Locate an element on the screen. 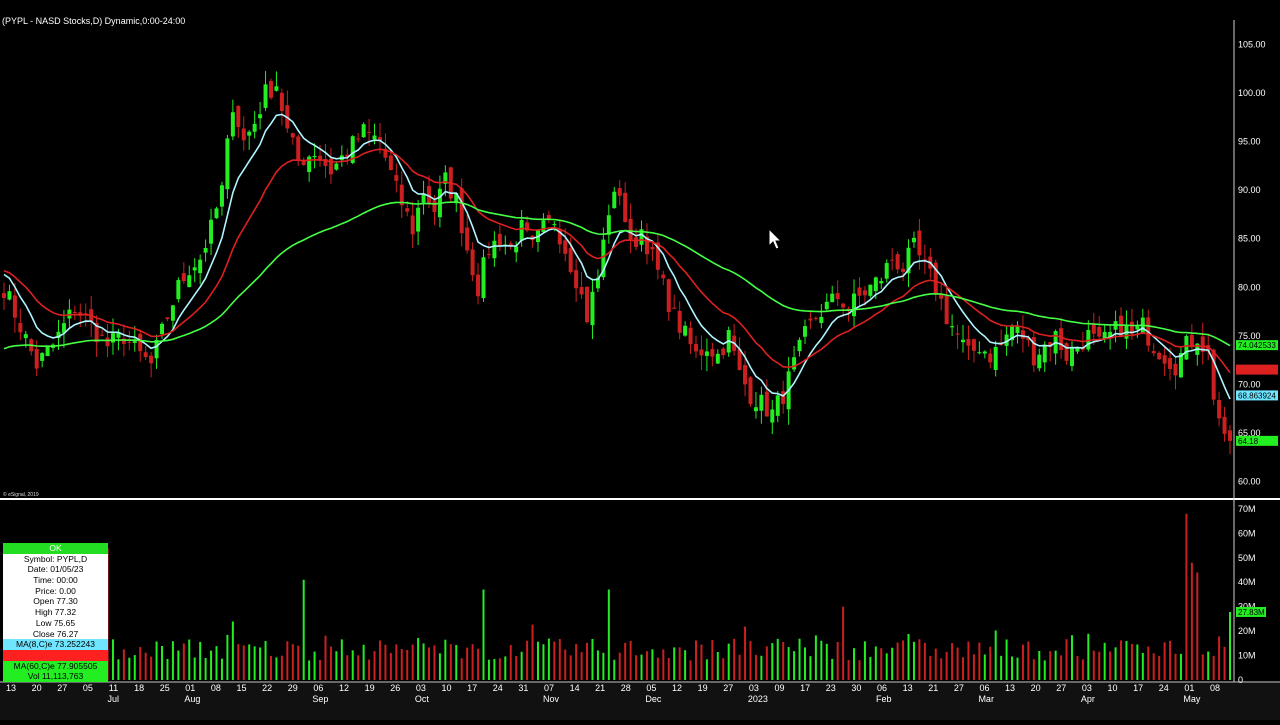 This screenshot has width=1280, height=725. price-tick-label: 105.00 is located at coordinates (1252, 45).